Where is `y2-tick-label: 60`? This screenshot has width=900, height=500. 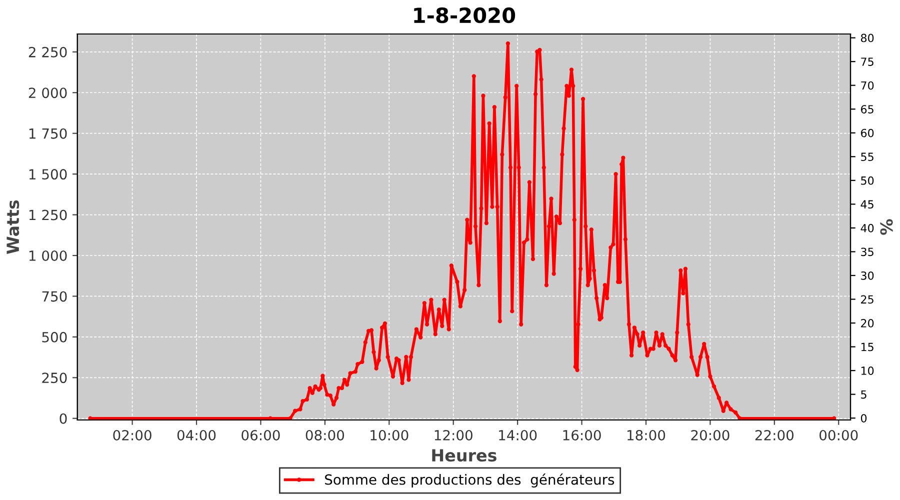 y2-tick-label: 60 is located at coordinates (867, 133).